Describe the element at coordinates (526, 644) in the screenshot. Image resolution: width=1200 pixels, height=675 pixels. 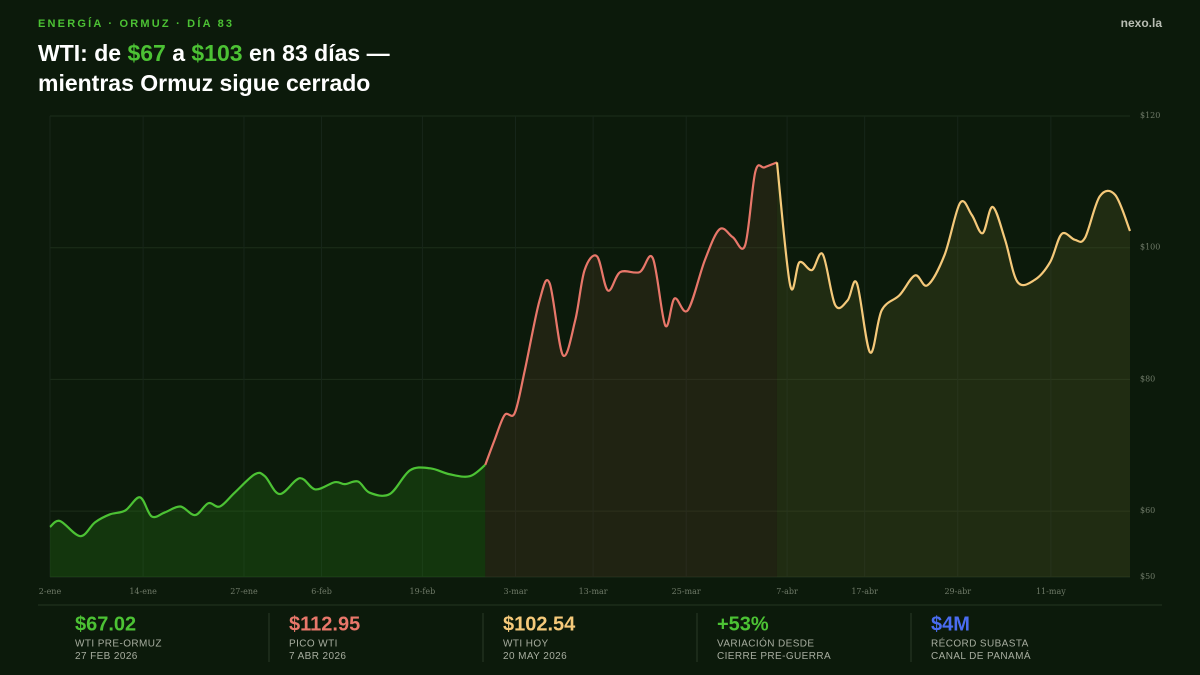
I see `stat-label: WTI HOY` at that location.